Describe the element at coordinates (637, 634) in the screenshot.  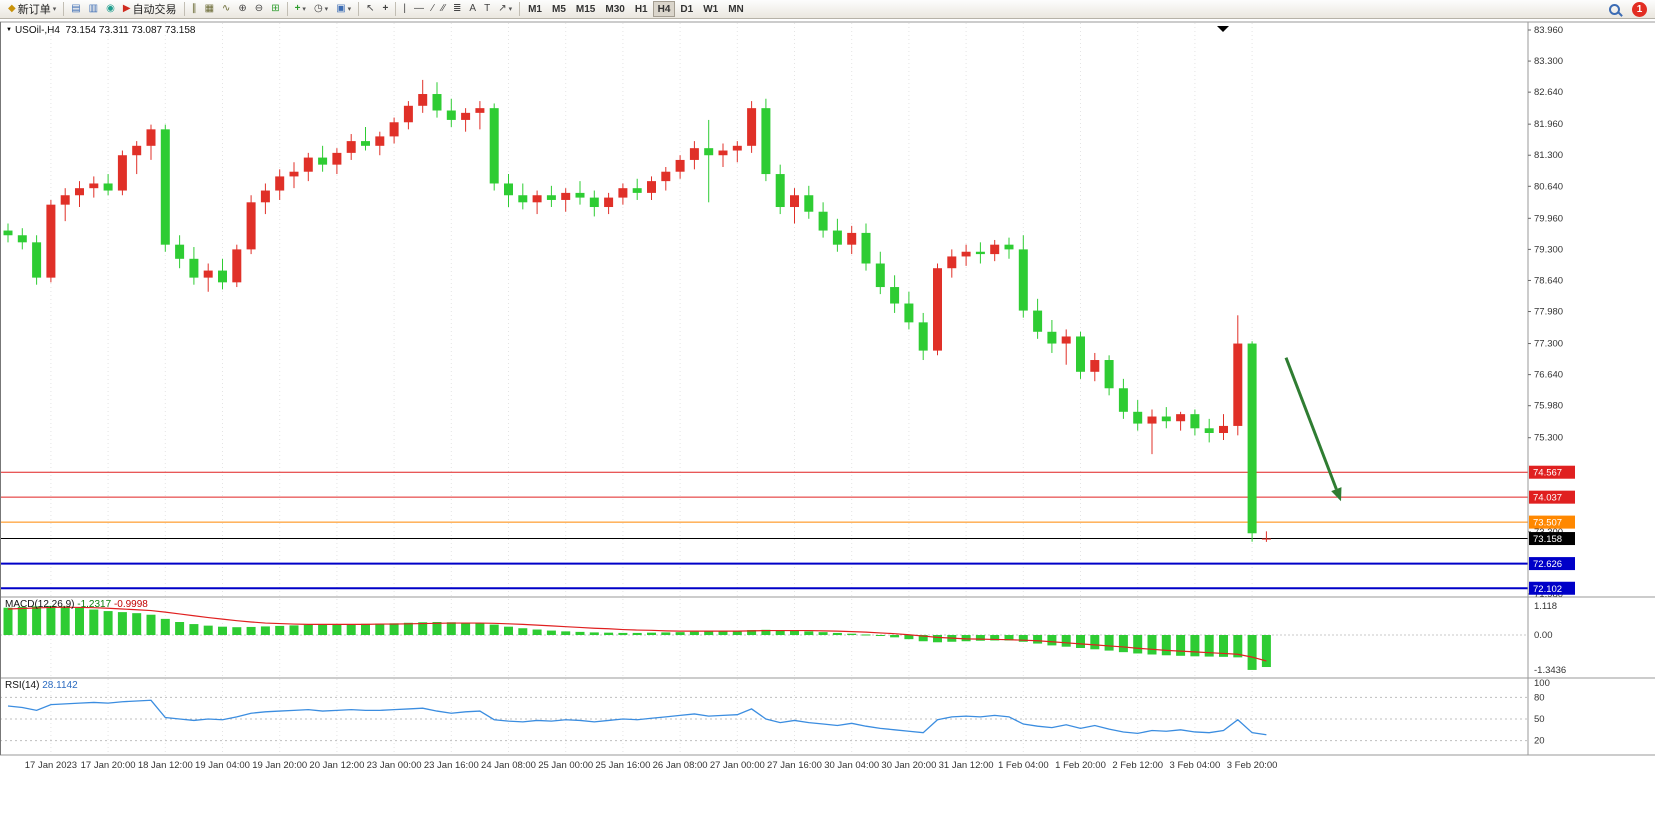
I see `macd-signal-line` at that location.